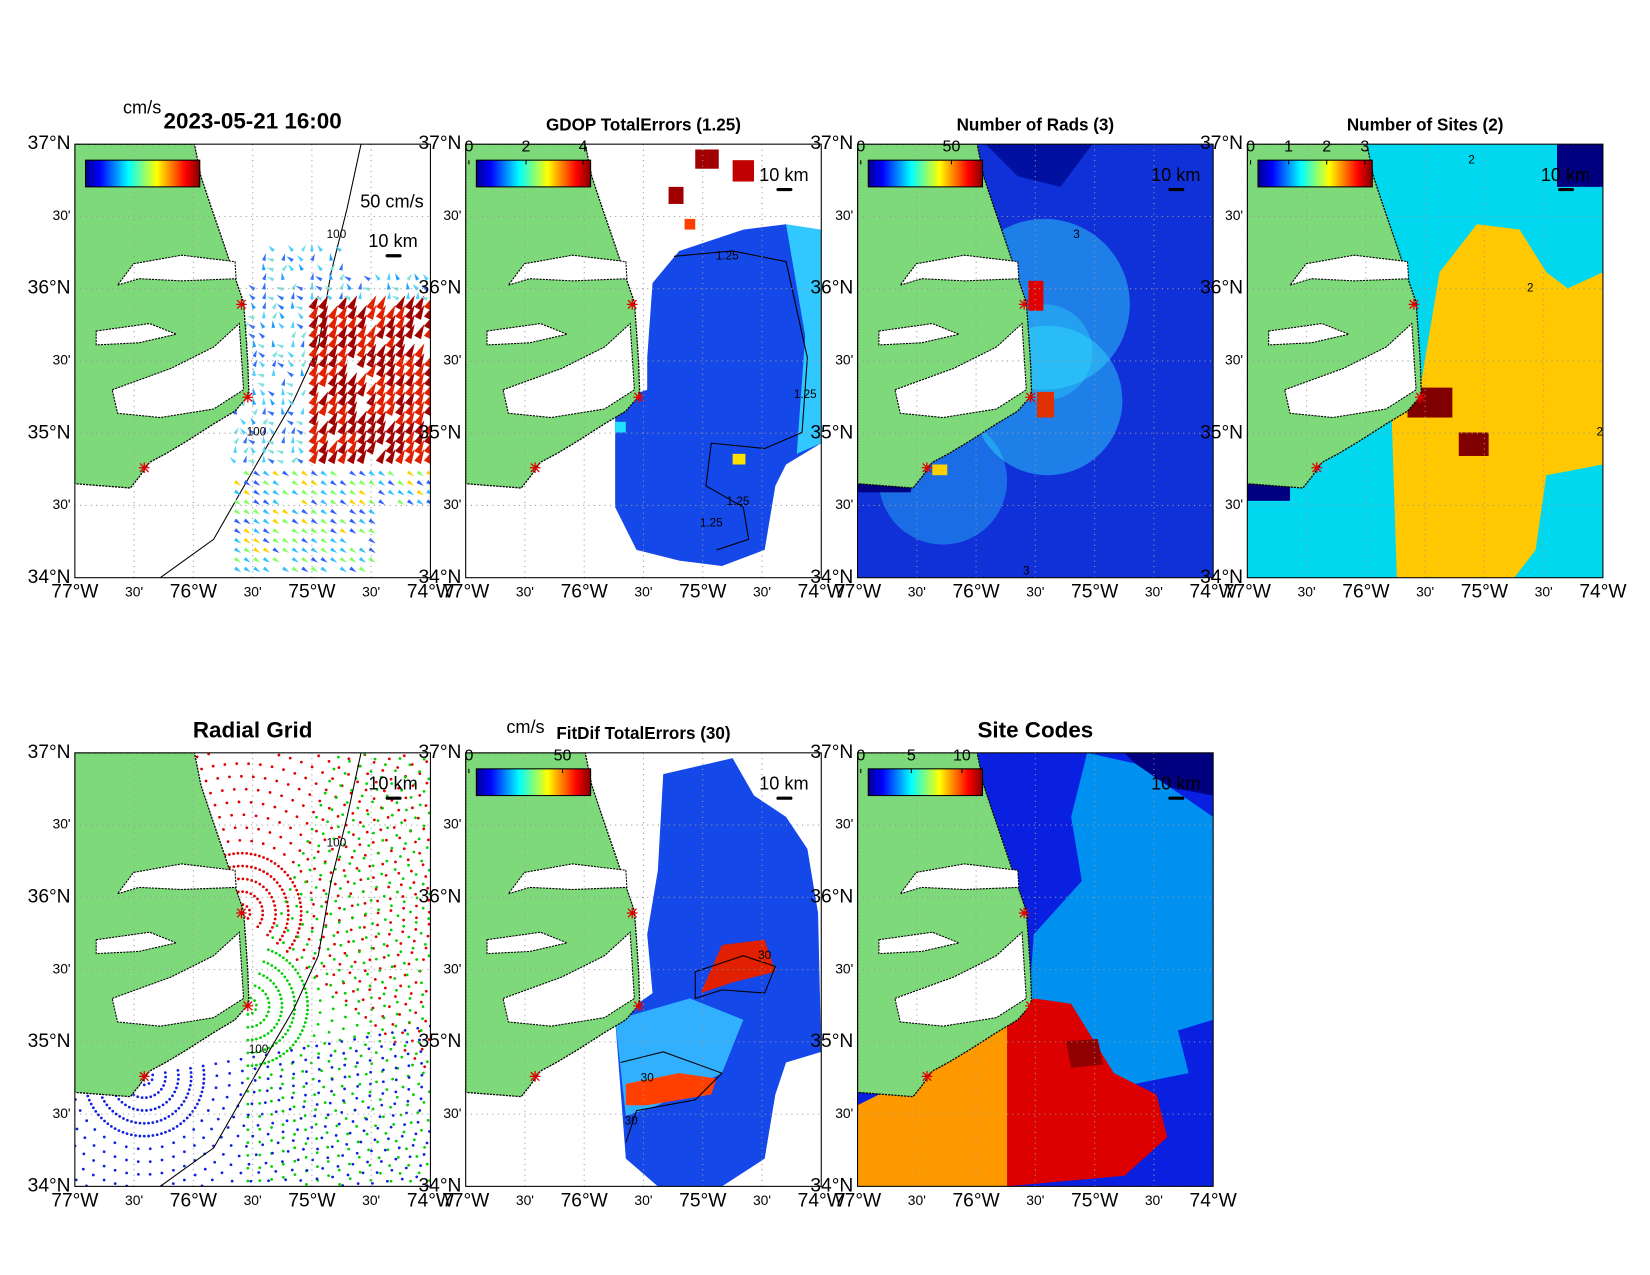 The height and width of the screenshot is (1275, 1650). I want to click on site-marker, so click(927, 468).